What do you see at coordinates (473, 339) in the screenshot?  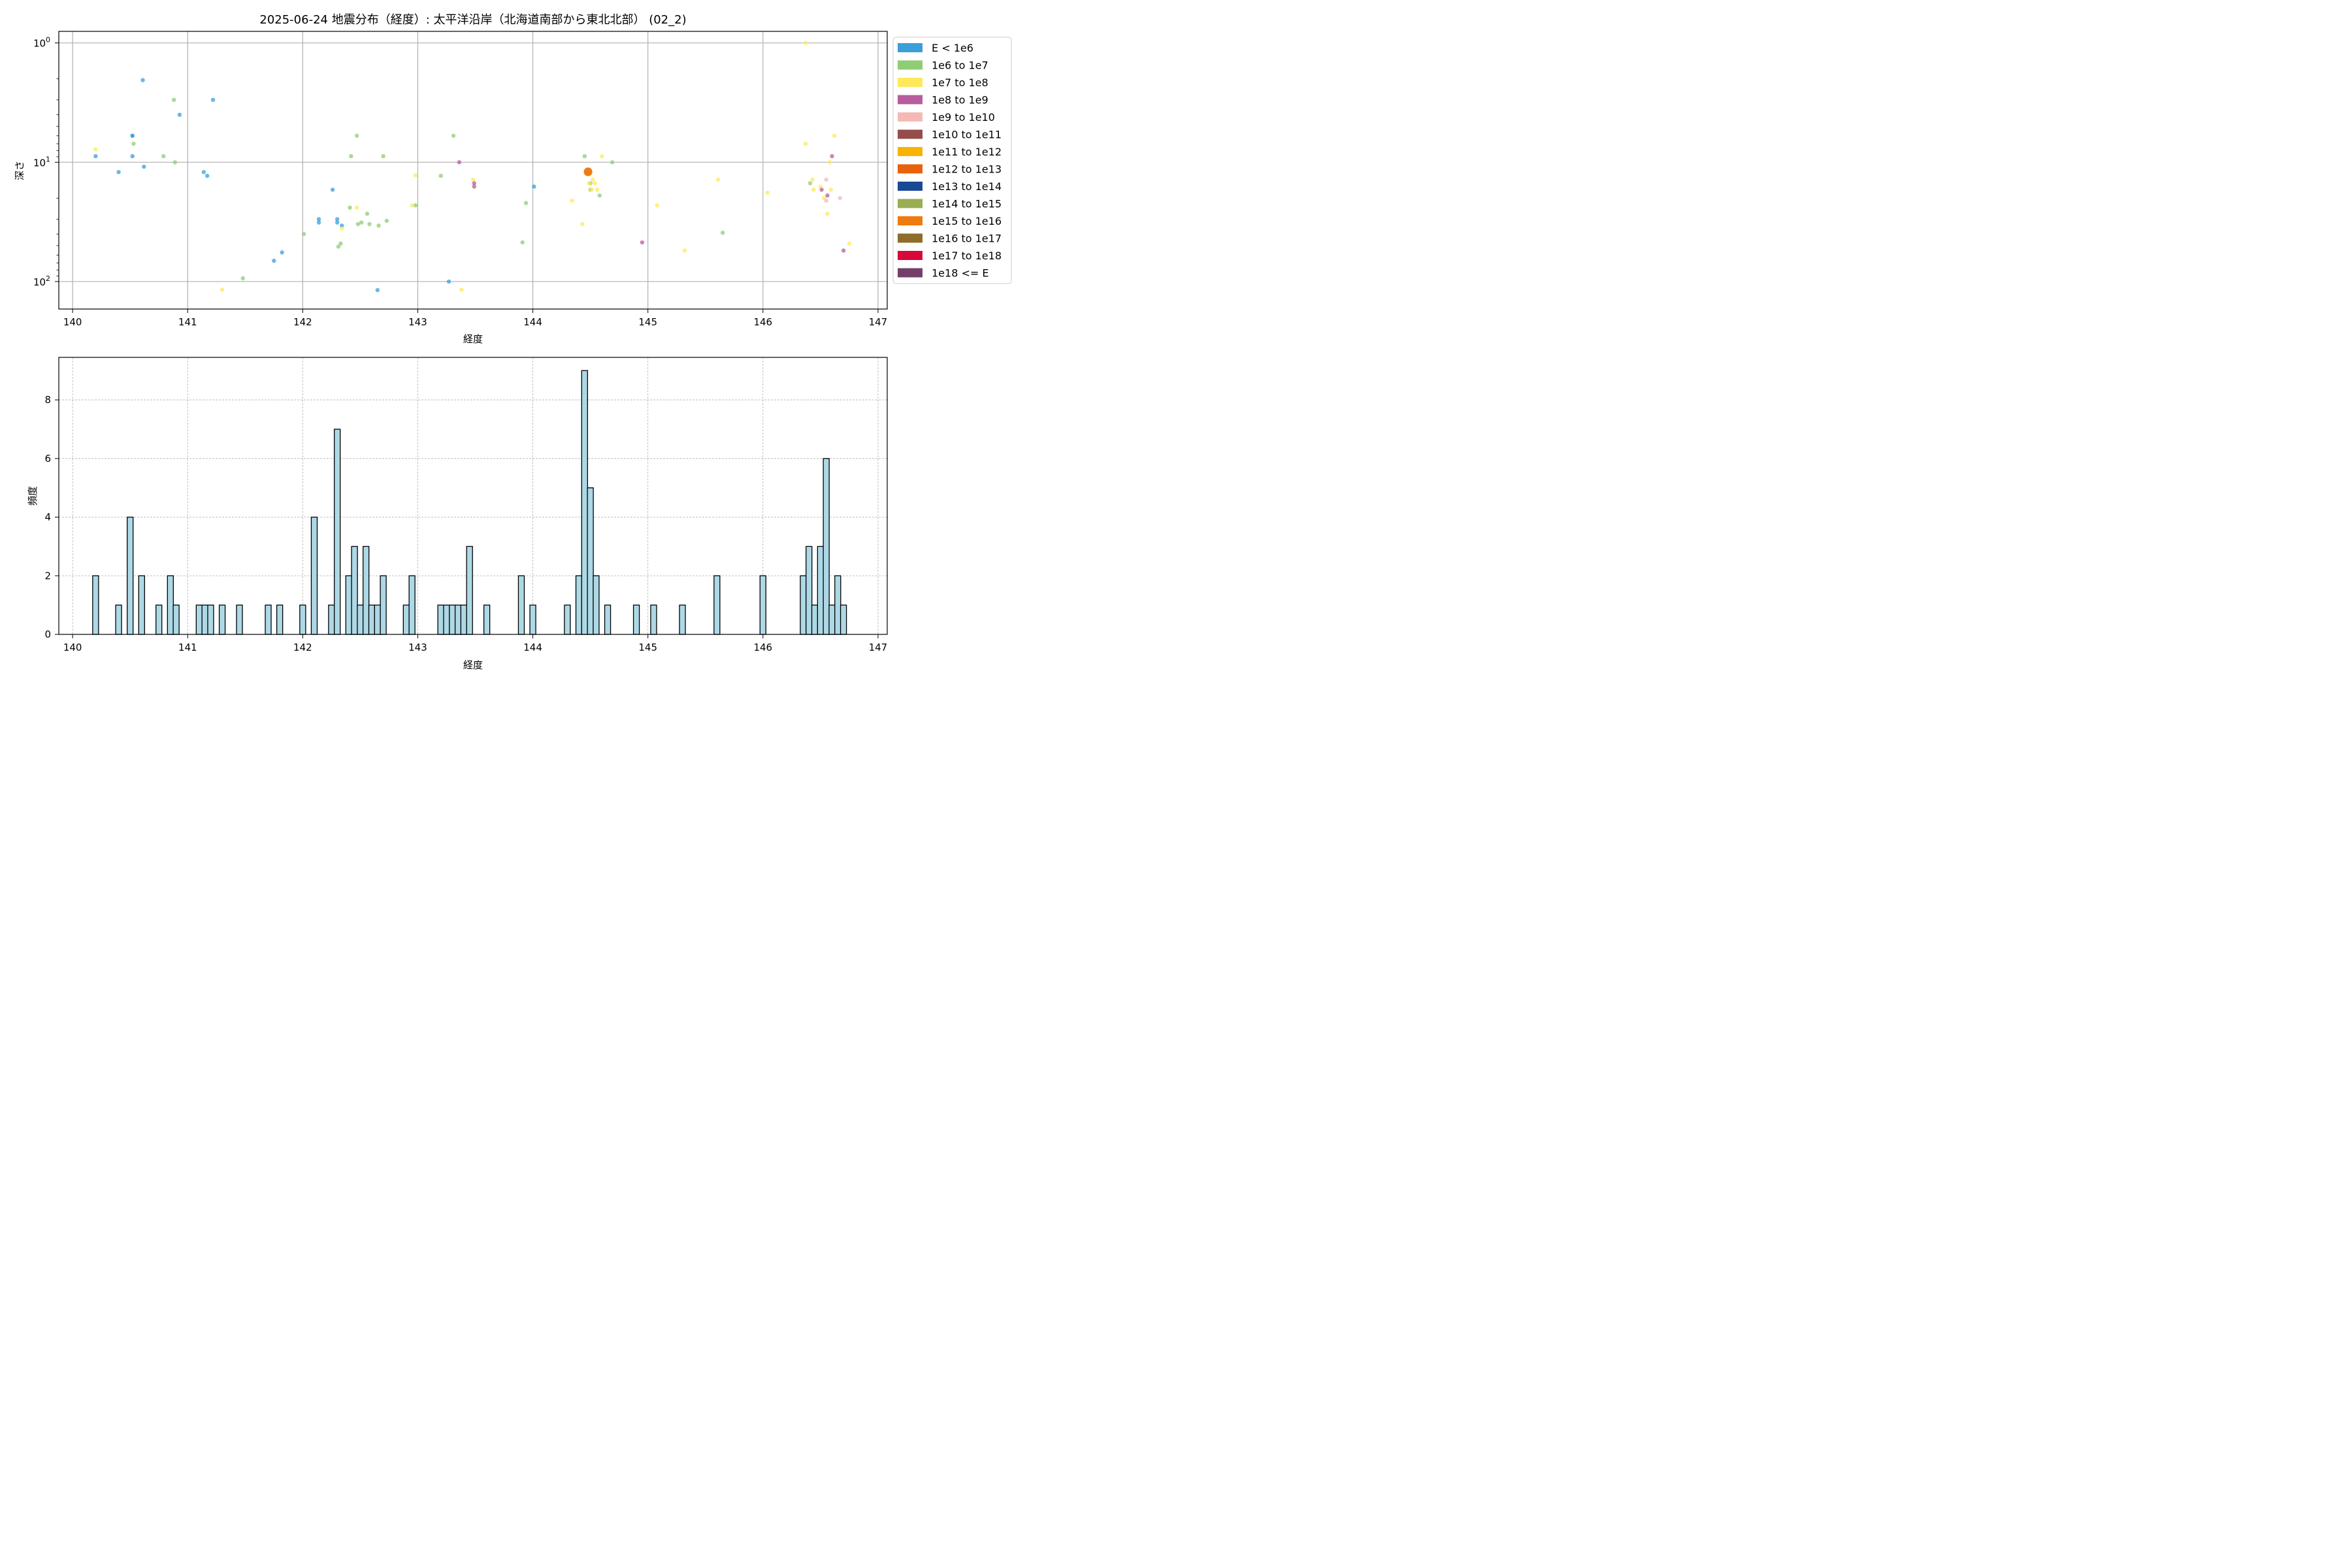 I see `scatter-x-label: 経度` at bounding box center [473, 339].